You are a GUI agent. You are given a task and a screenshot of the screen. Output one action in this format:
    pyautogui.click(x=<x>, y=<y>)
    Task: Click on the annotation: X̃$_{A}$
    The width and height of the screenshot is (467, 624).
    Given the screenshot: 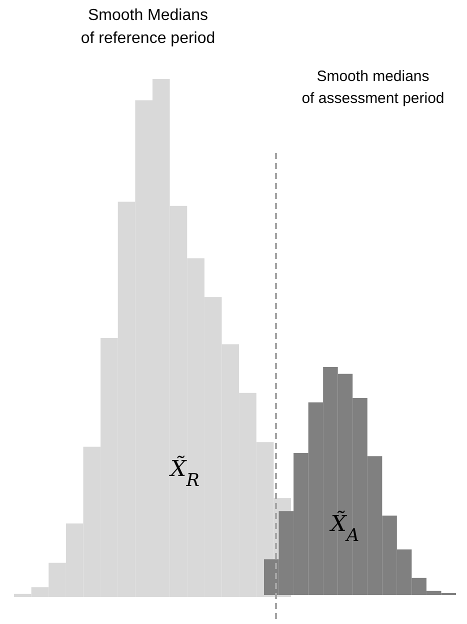 What is the action you would take?
    pyautogui.click(x=344, y=528)
    